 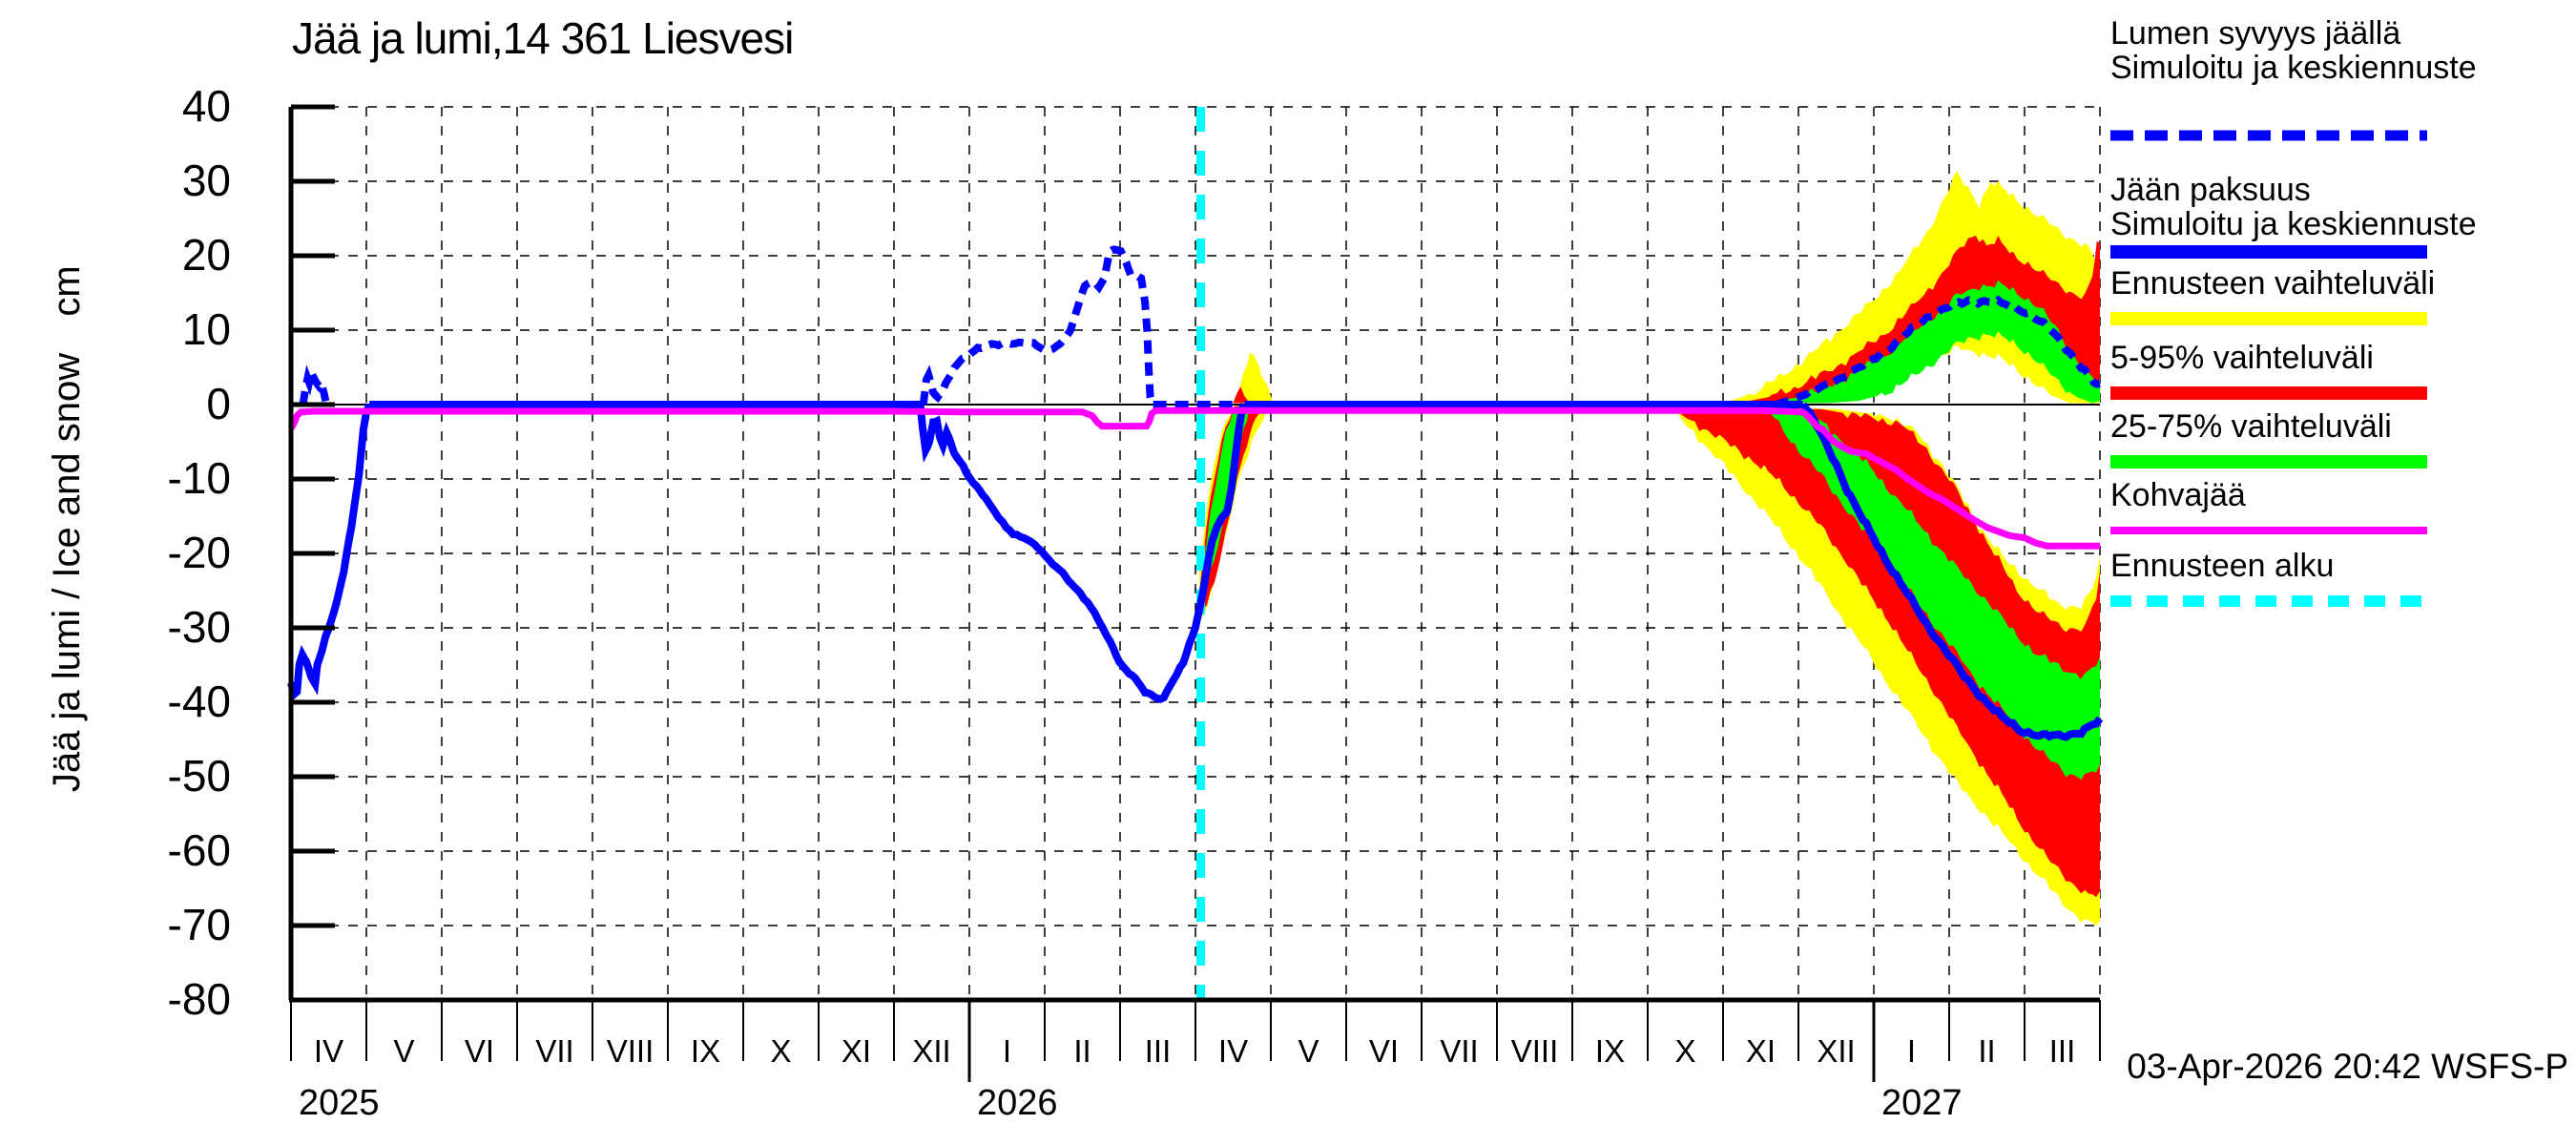 I want to click on timestamp: 03-Apr-2026 20:42 WSFS-P, so click(x=2347, y=1066).